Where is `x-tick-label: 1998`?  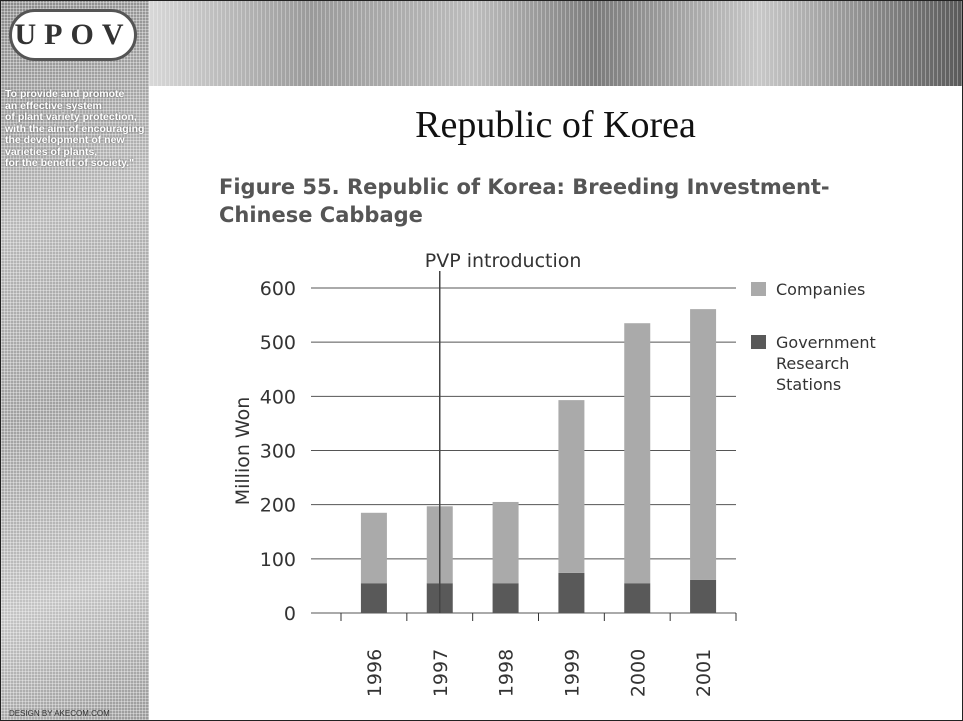 x-tick-label: 1998 is located at coordinates (507, 673).